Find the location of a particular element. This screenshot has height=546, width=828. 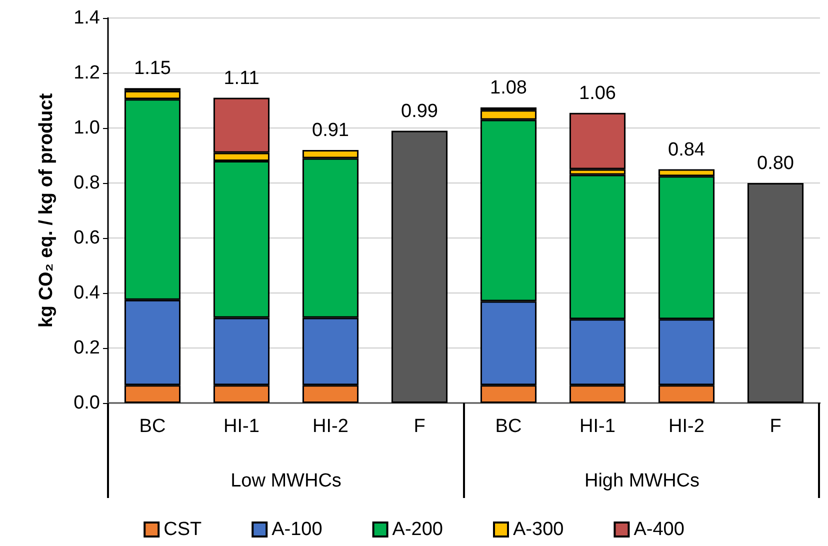

y-tick-label: 1.2 is located at coordinates (87, 73).